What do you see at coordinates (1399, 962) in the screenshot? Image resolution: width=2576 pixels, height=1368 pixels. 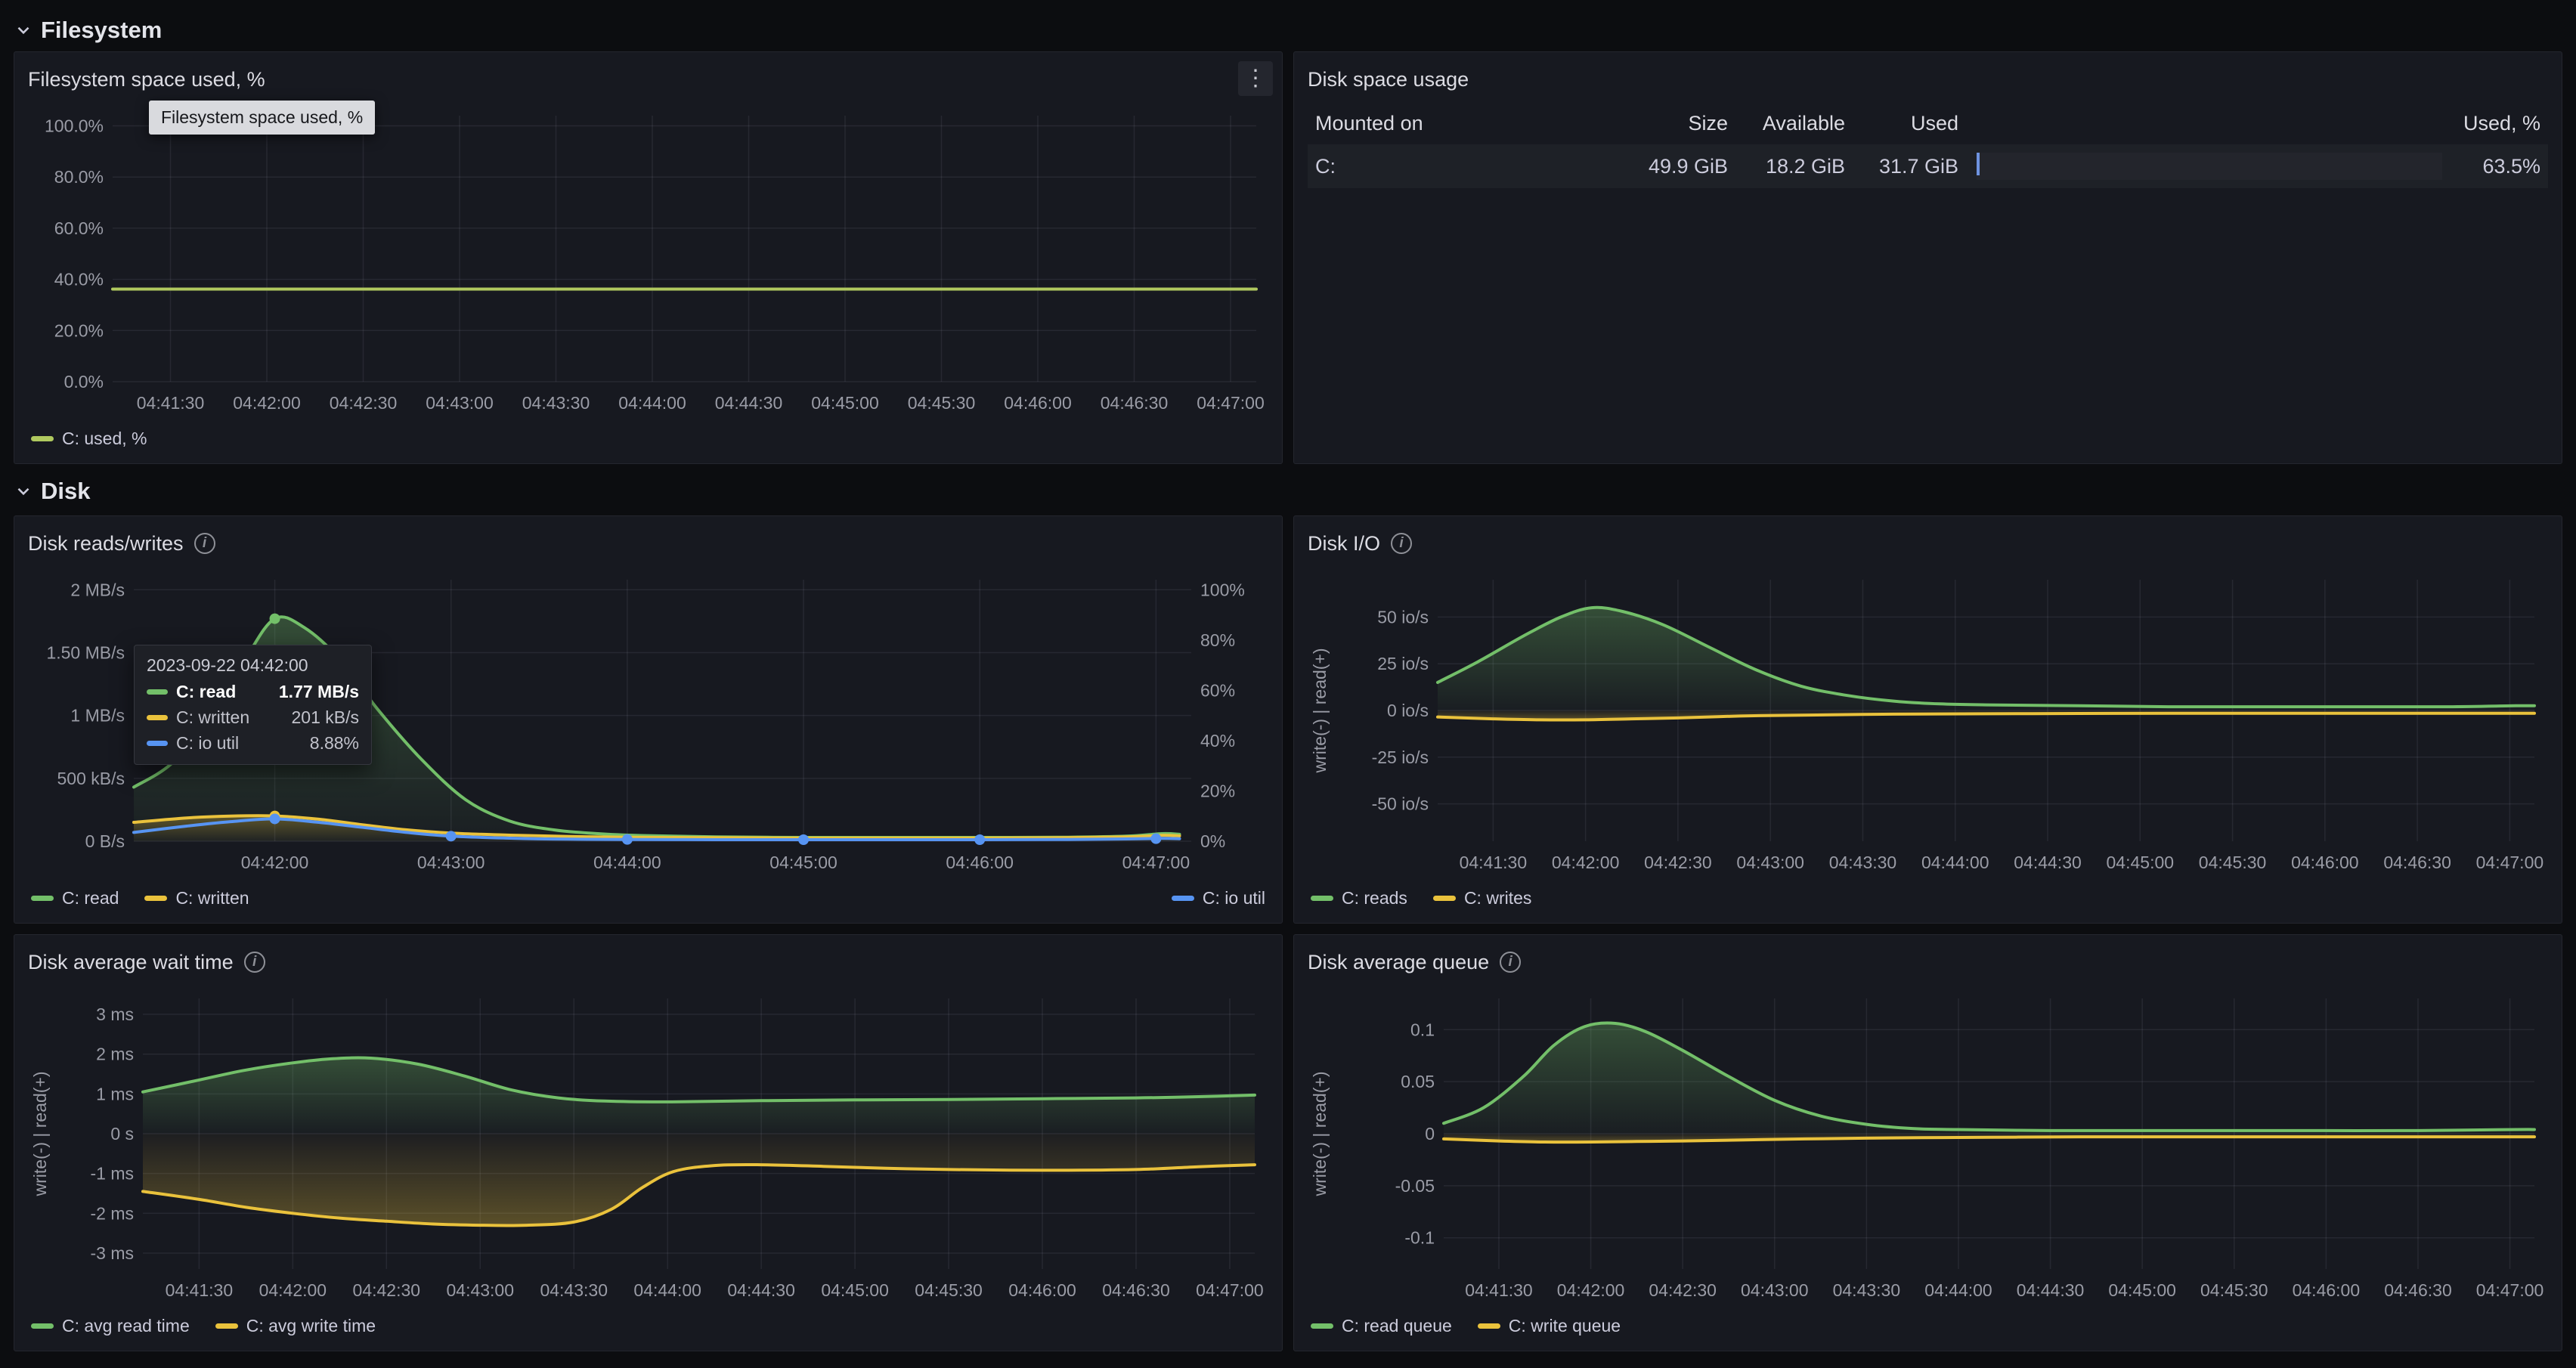 I see `panel-title: Disk average queue` at bounding box center [1399, 962].